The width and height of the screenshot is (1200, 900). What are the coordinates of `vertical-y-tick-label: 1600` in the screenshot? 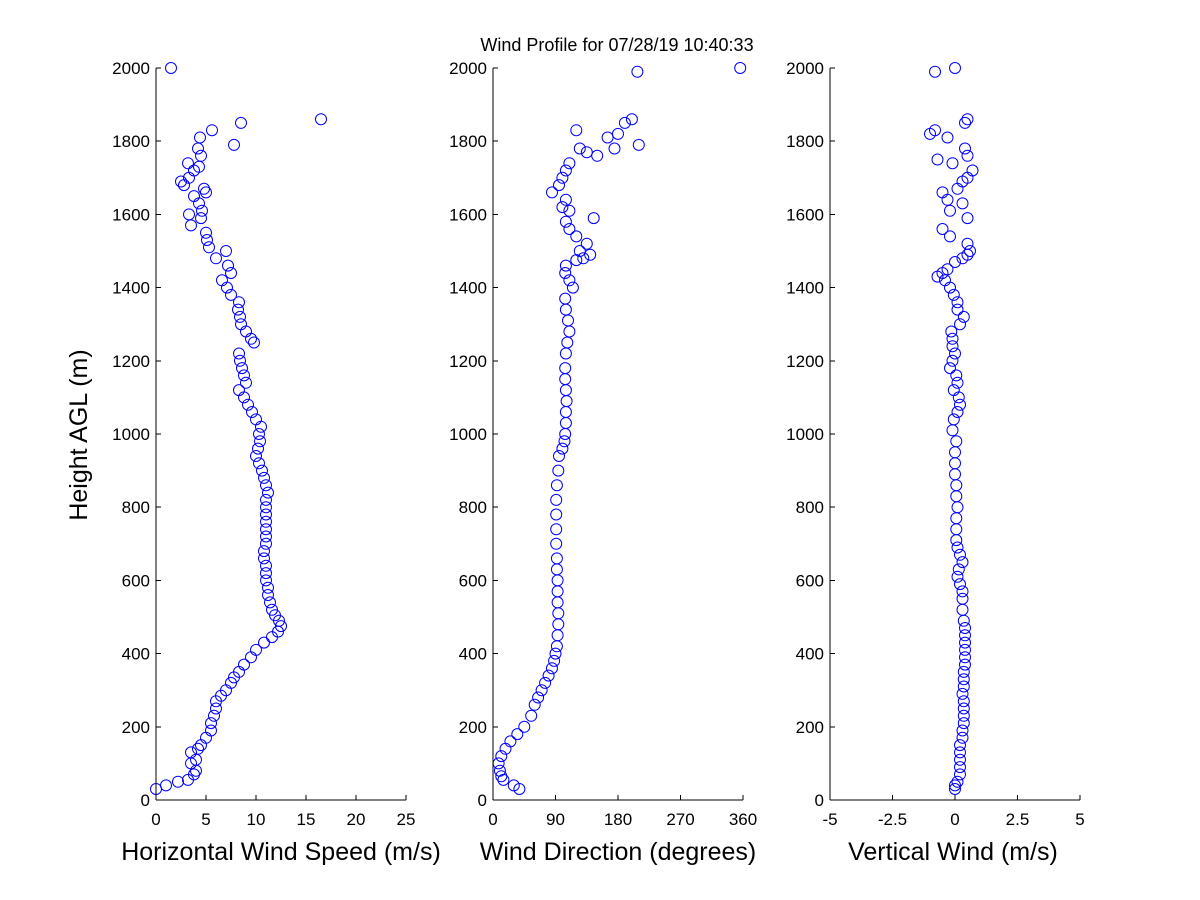 It's located at (805, 214).